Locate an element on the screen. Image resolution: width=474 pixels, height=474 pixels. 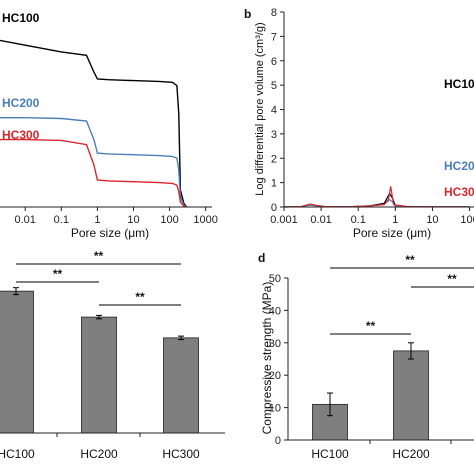
panel-b-x-tick-label: 10 is located at coordinates (432, 220).